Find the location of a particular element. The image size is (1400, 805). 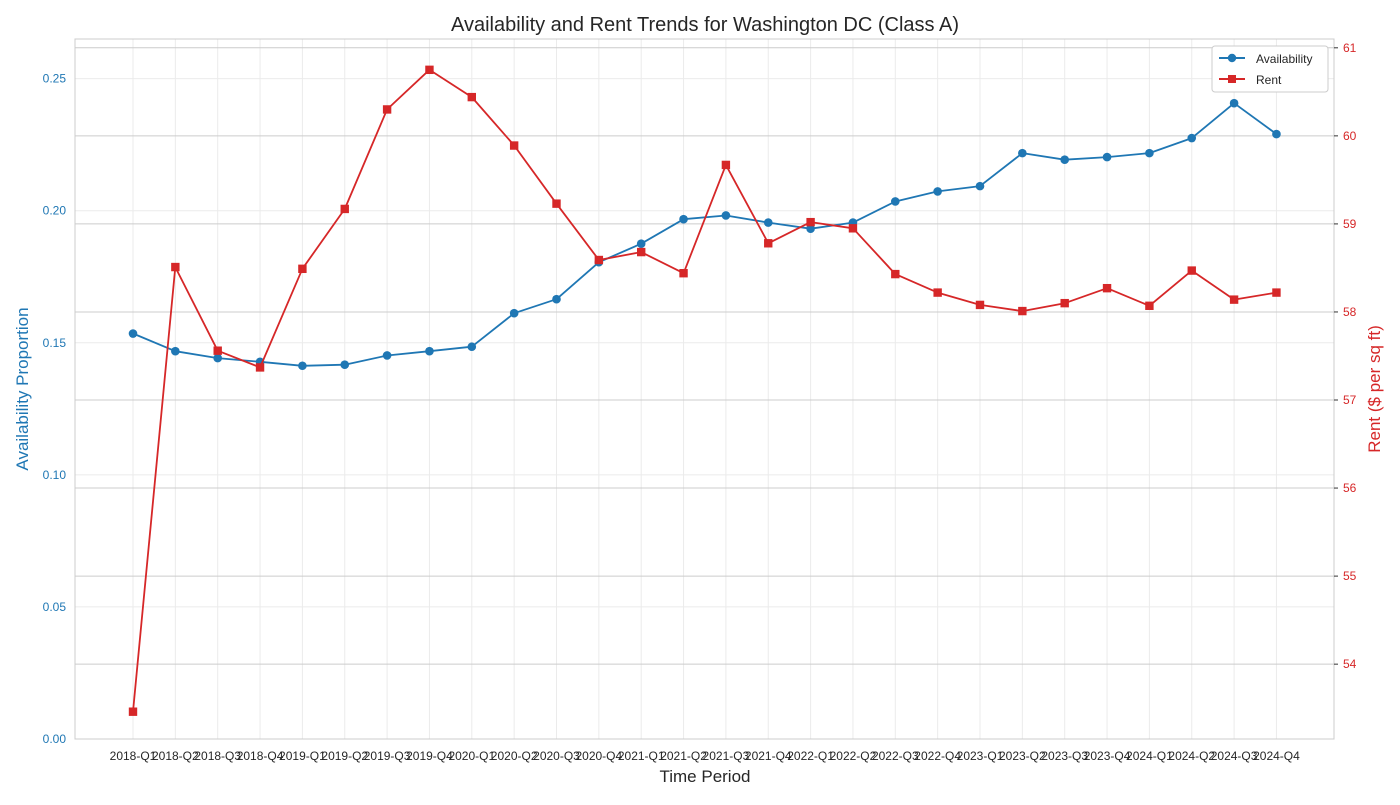

x-tick-label: 2022-Q2 is located at coordinates (853, 756).